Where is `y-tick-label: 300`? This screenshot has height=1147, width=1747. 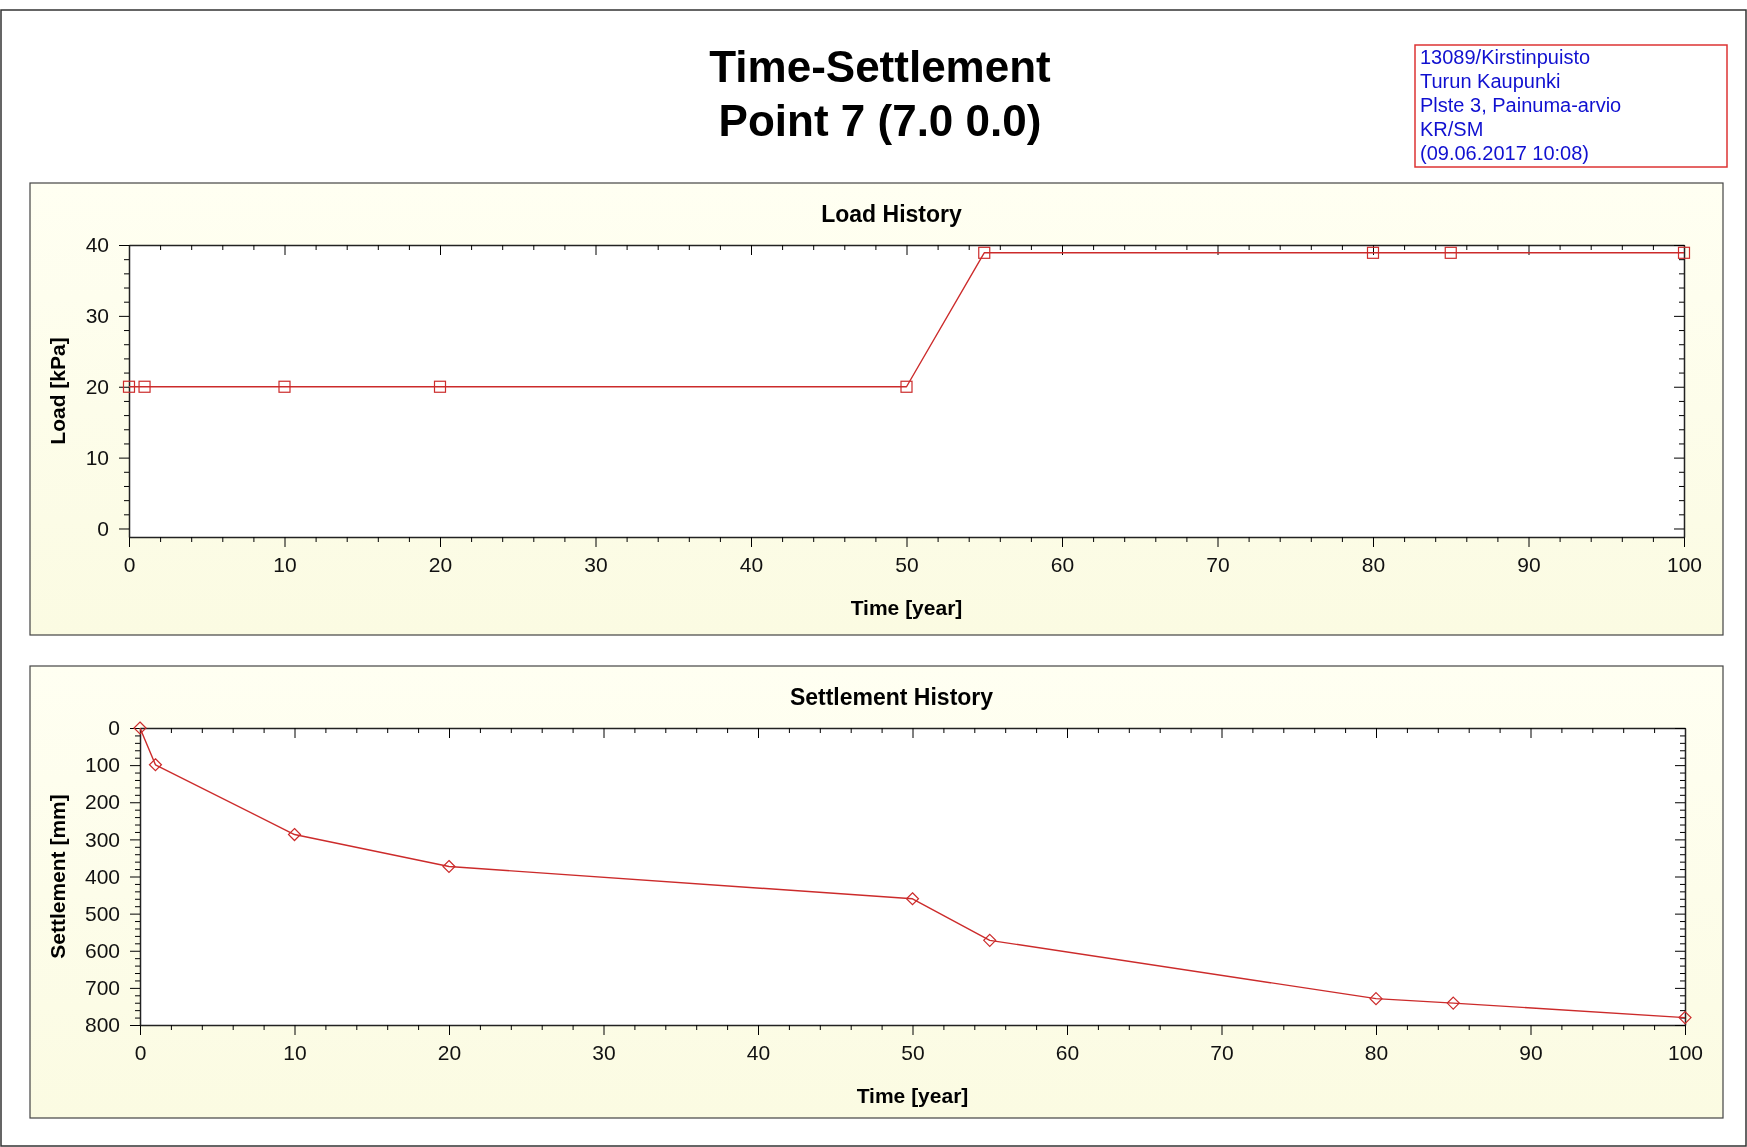 y-tick-label: 300 is located at coordinates (102, 839).